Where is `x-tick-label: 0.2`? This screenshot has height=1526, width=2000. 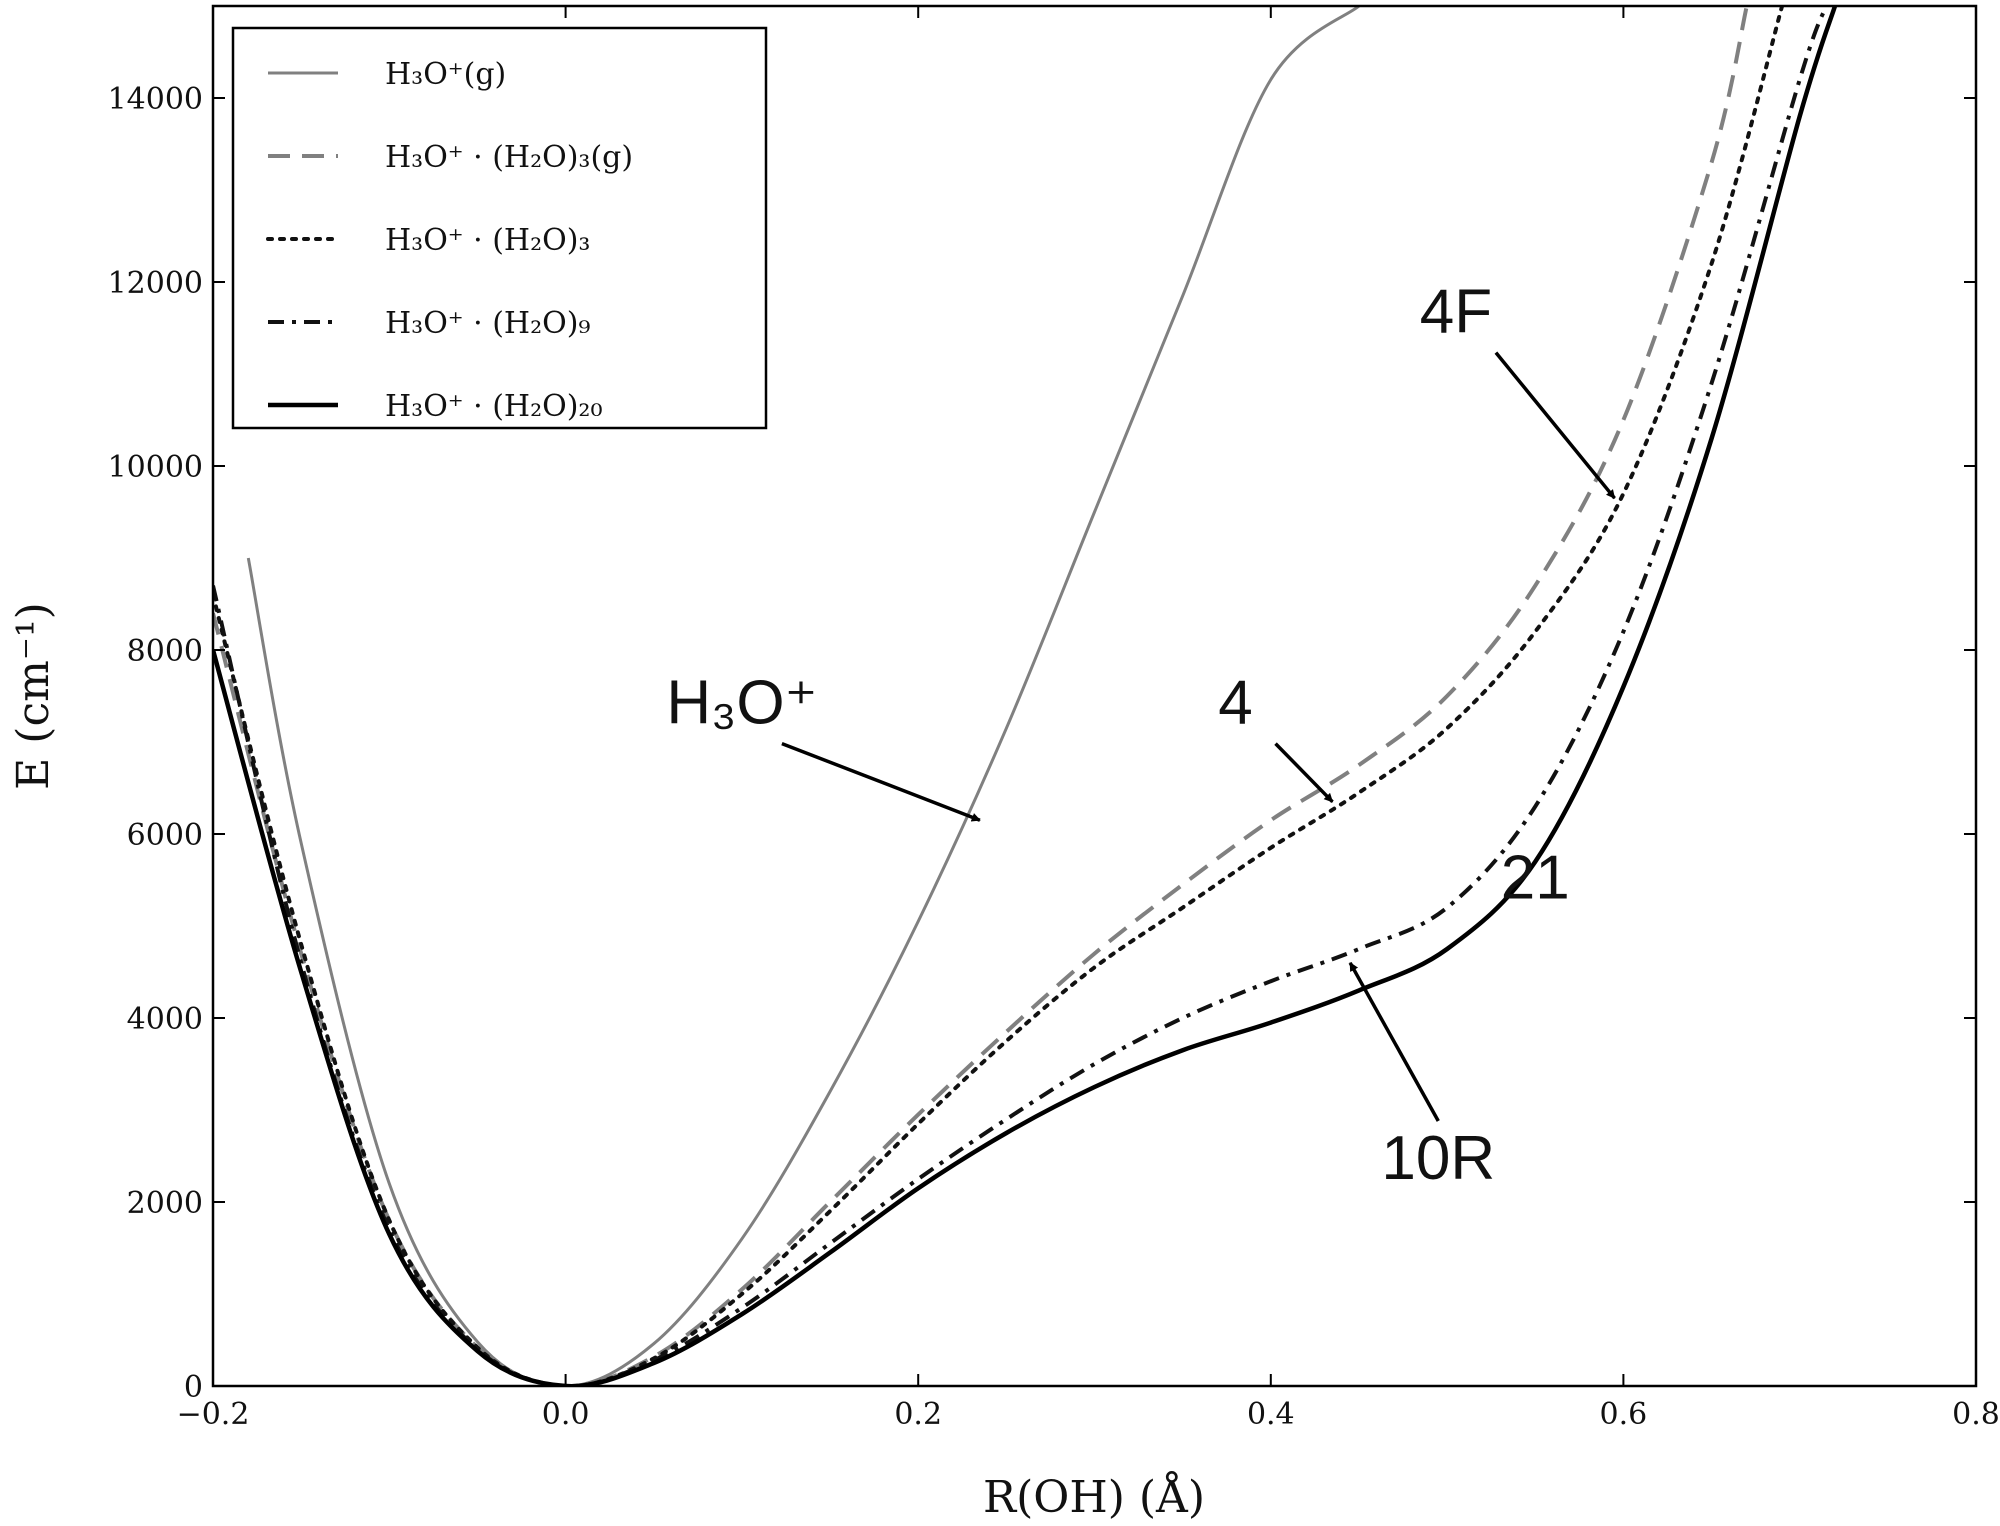 x-tick-label: 0.2 is located at coordinates (918, 1414).